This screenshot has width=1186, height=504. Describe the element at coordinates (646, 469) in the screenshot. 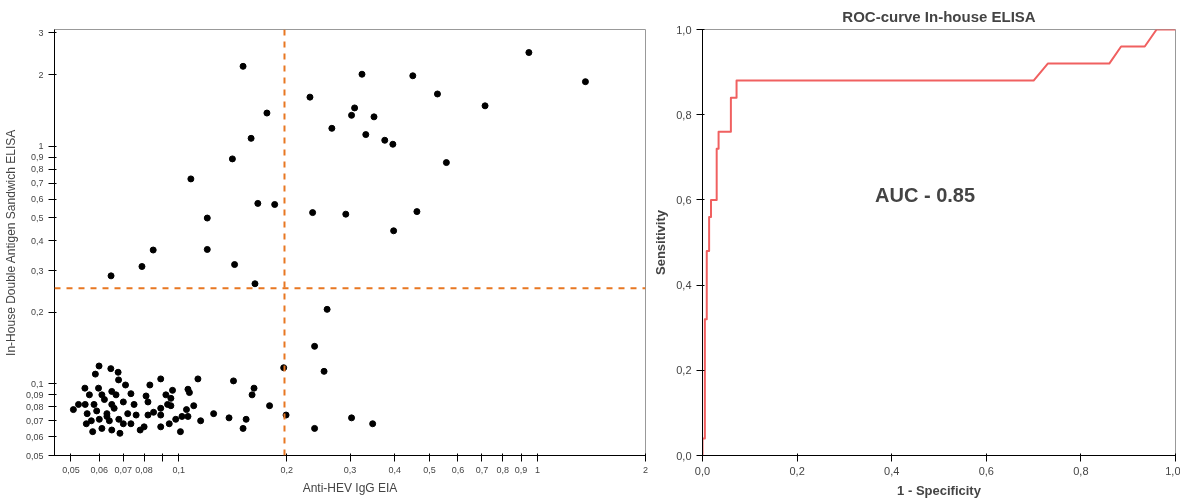

I see `x-tick-label: 2` at that location.